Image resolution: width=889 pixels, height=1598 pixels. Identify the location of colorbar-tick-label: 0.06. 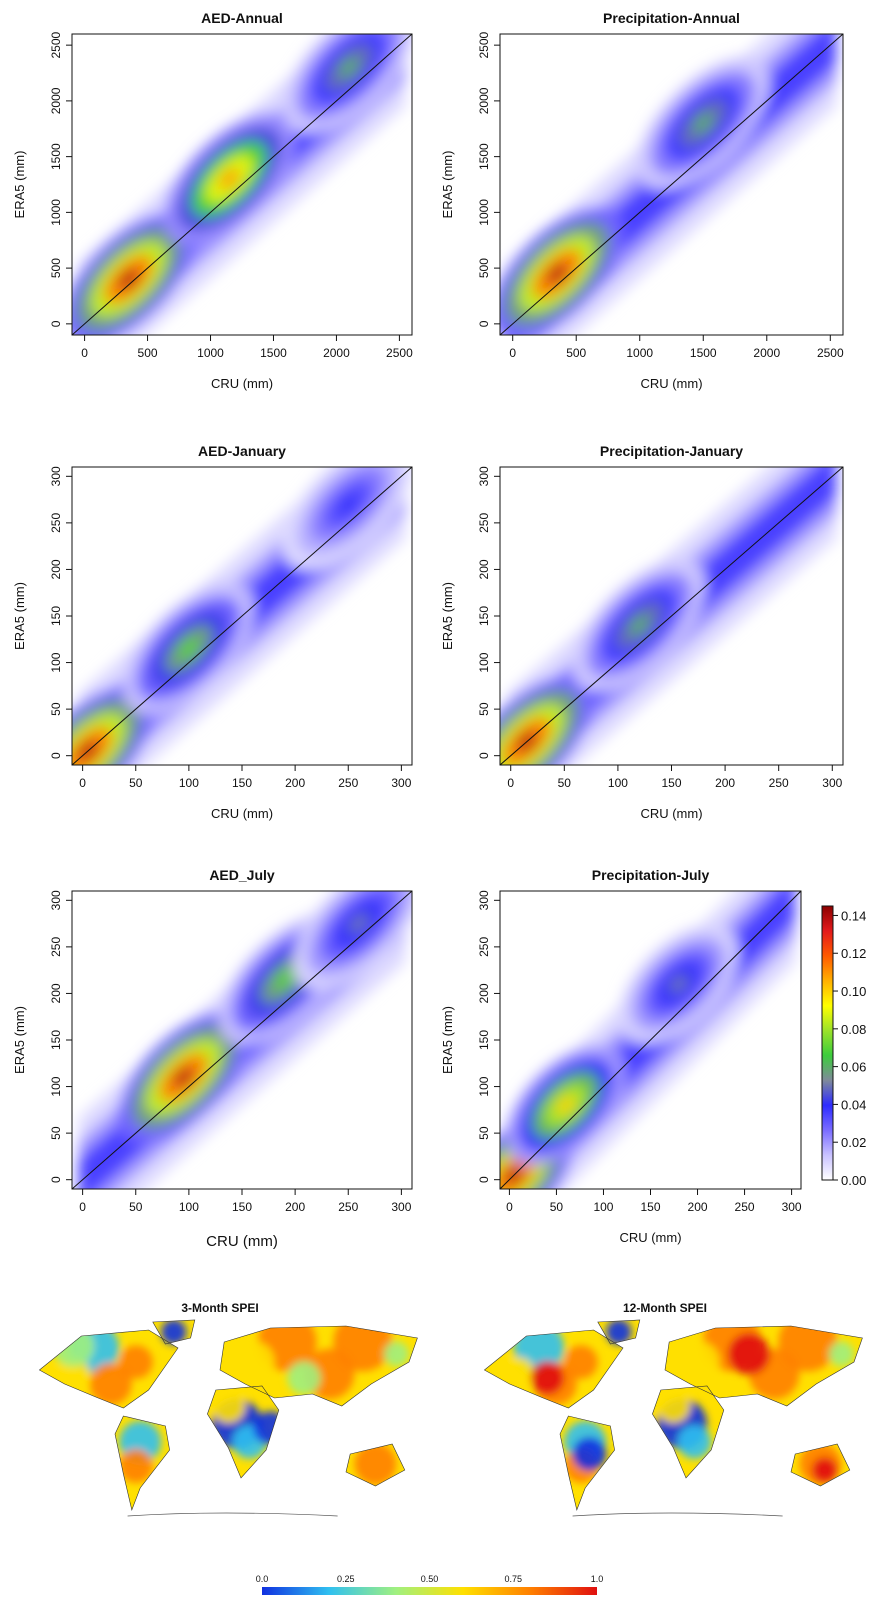
(853, 1067).